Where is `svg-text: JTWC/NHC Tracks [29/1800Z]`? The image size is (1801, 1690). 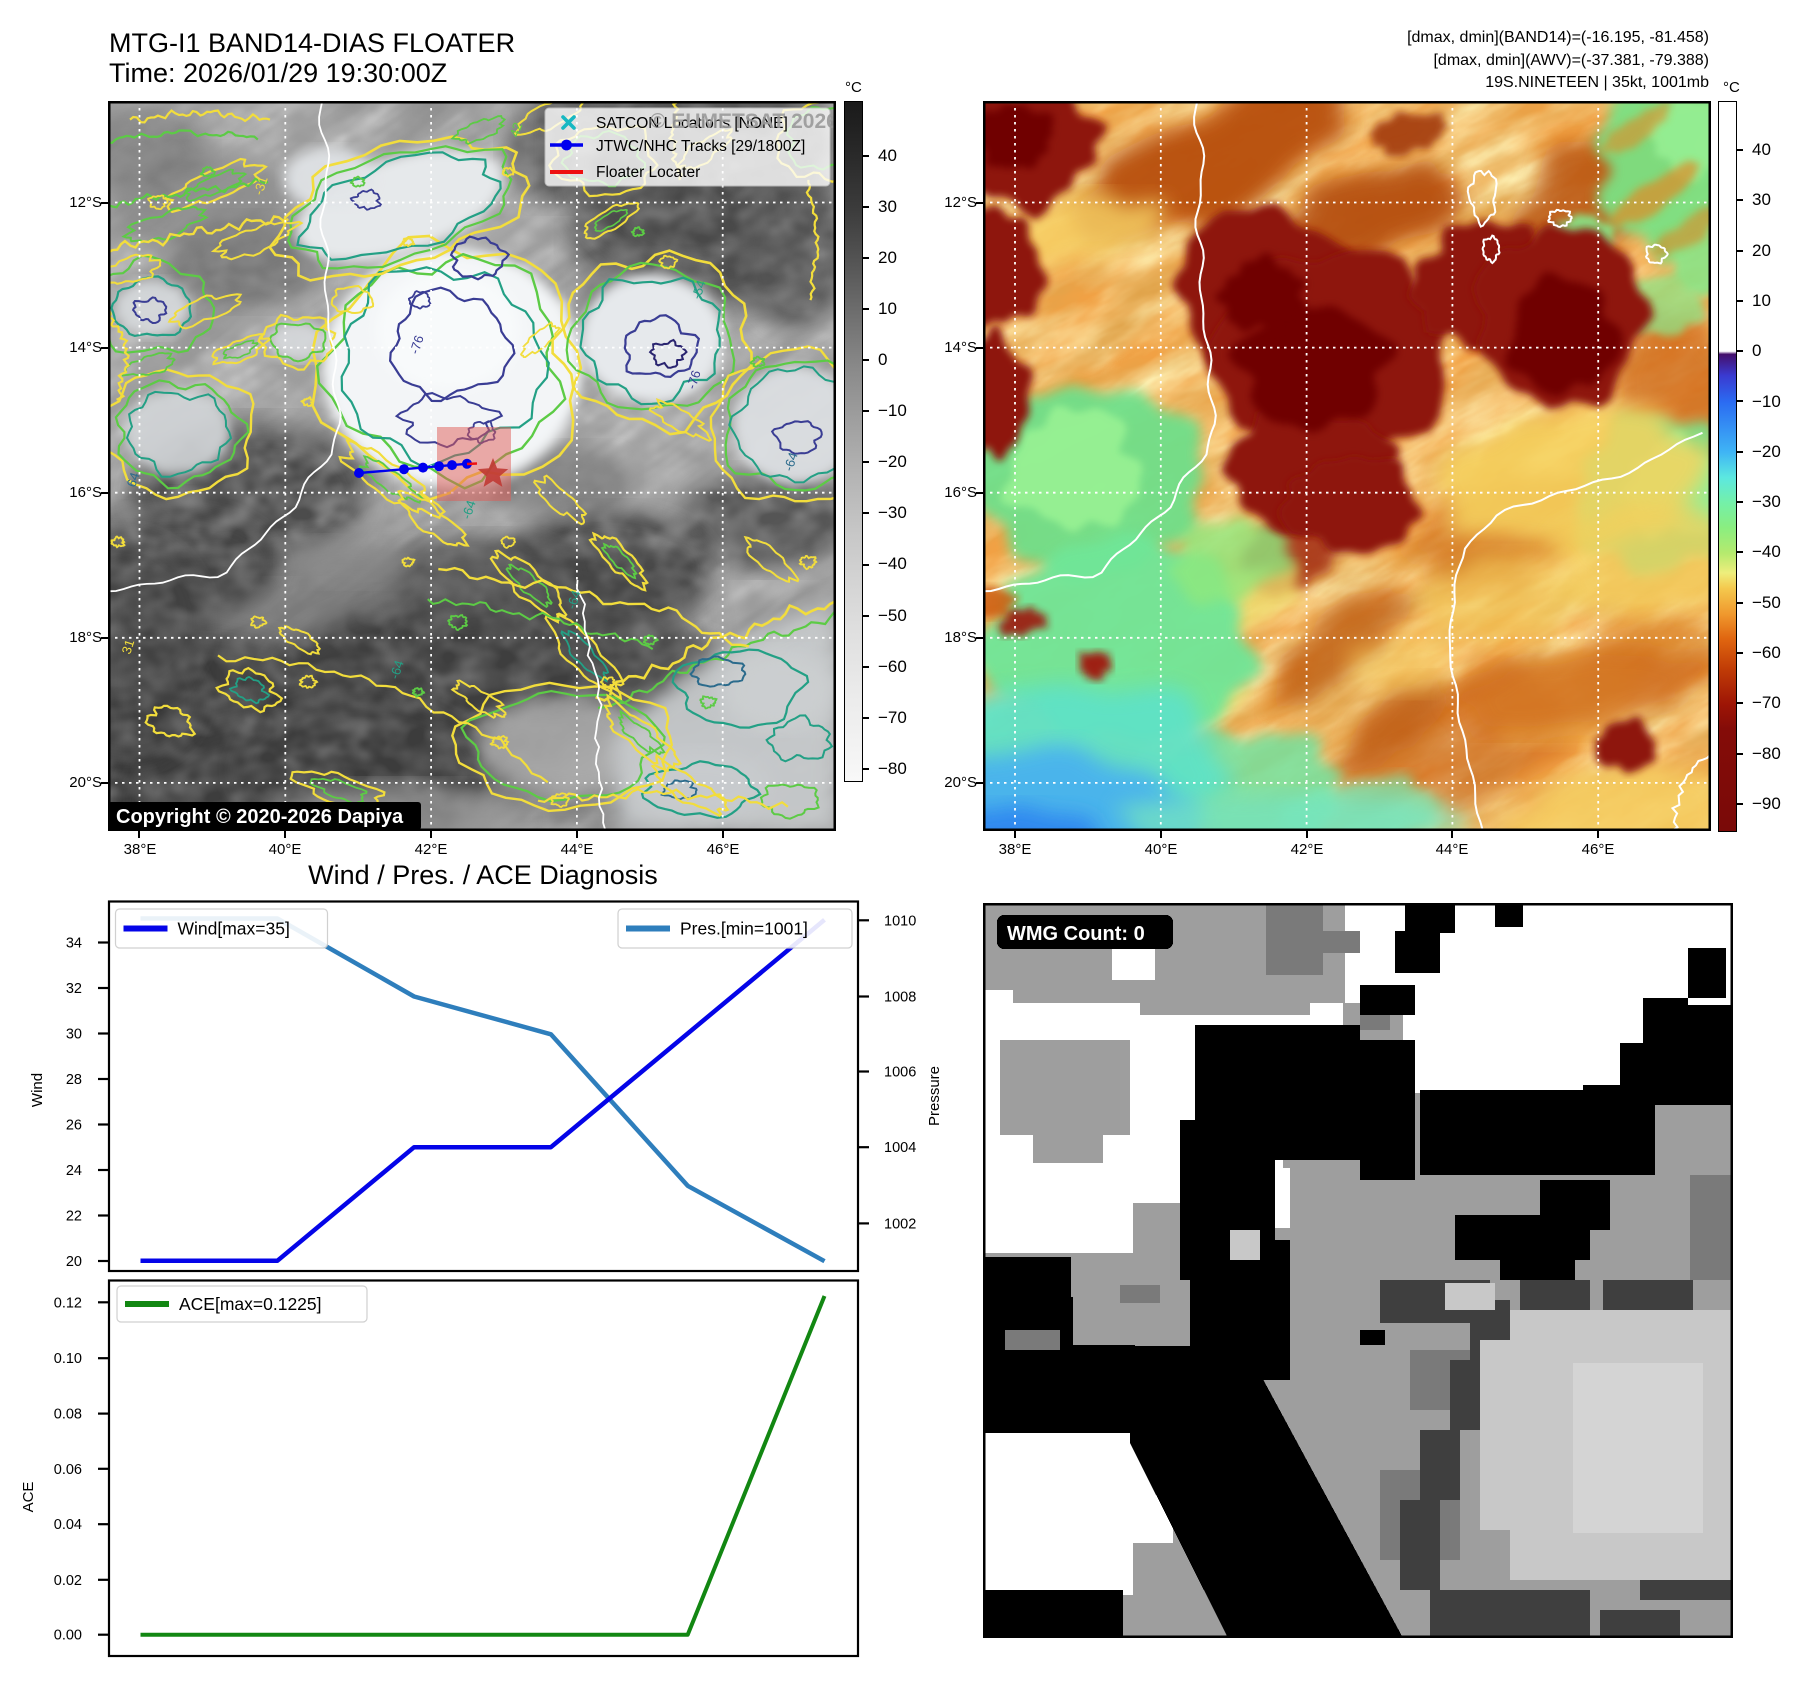 svg-text: JTWC/NHC Tracks [29/1800Z] is located at coordinates (700, 146).